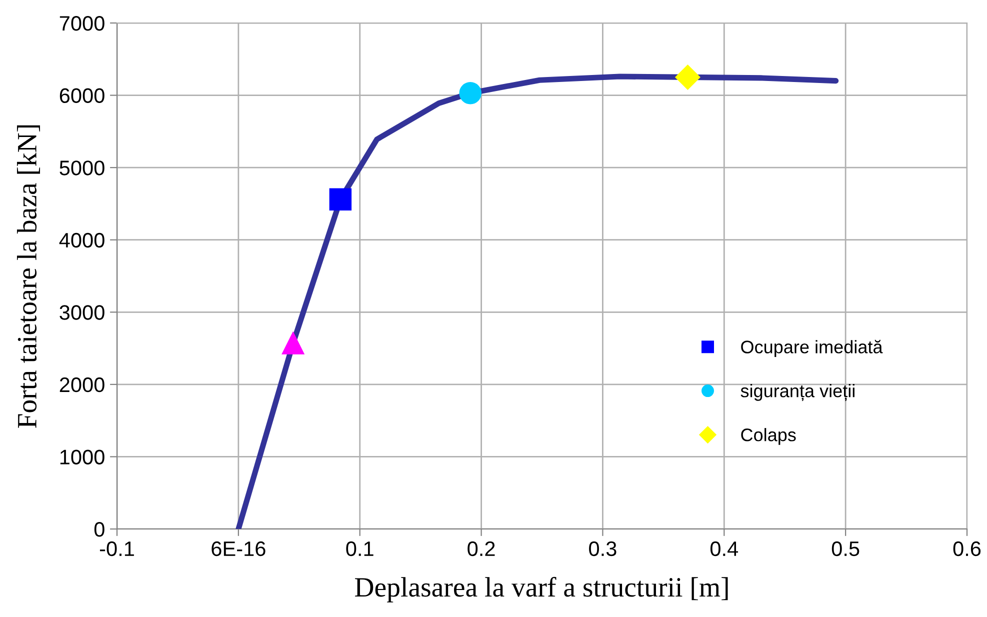  What do you see at coordinates (768, 436) in the screenshot?
I see `legend-label: Colaps` at bounding box center [768, 436].